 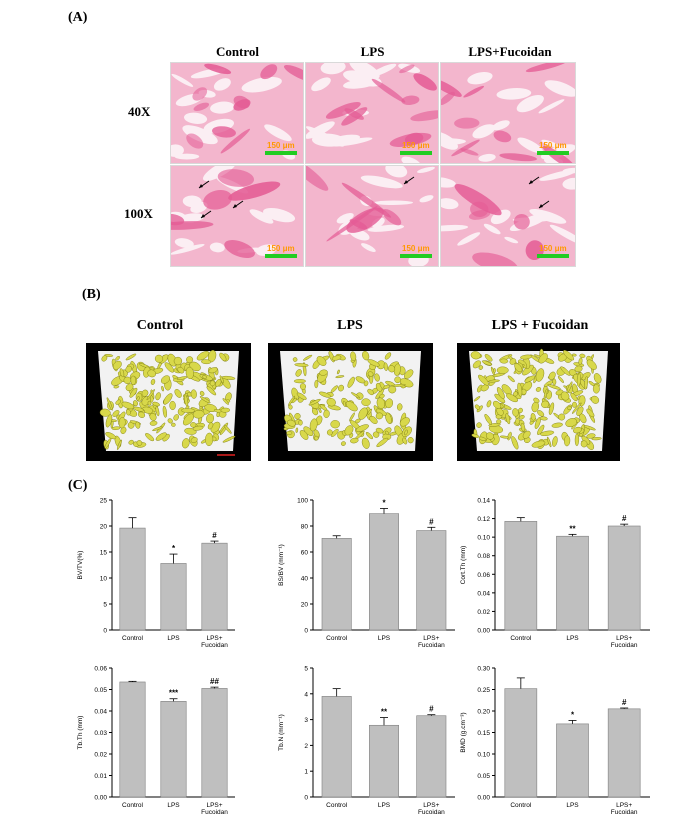 What do you see at coordinates (139, 111) in the screenshot?
I see `panel-a-row-40x: 40X` at bounding box center [139, 111].